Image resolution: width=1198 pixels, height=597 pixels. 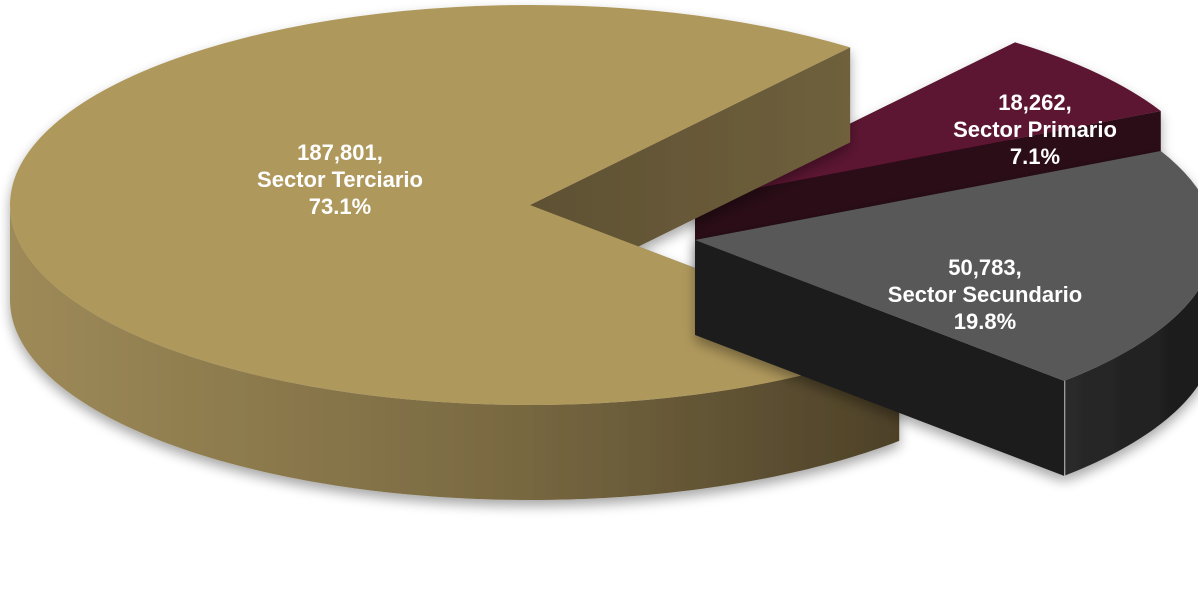 I want to click on slice-wall, so click(x=880, y=358).